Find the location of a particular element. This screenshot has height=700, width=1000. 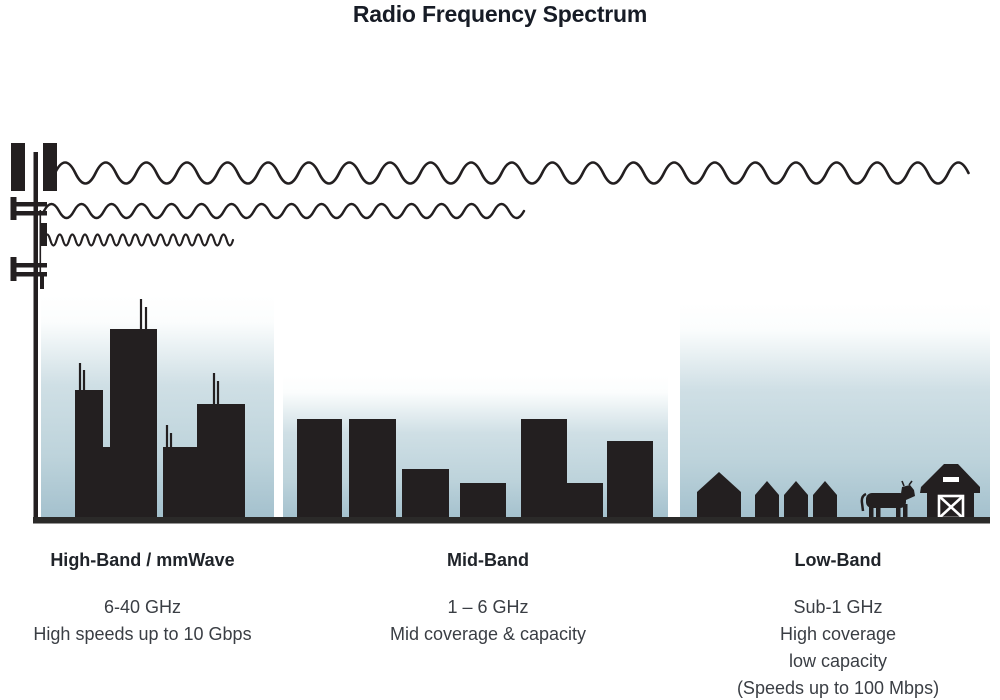

tower-top-right-antenna-panel is located at coordinates (50, 167).